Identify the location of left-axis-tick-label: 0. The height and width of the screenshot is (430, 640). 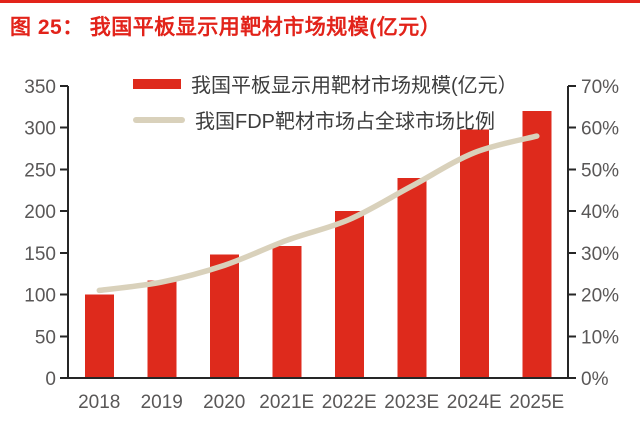
(50, 379).